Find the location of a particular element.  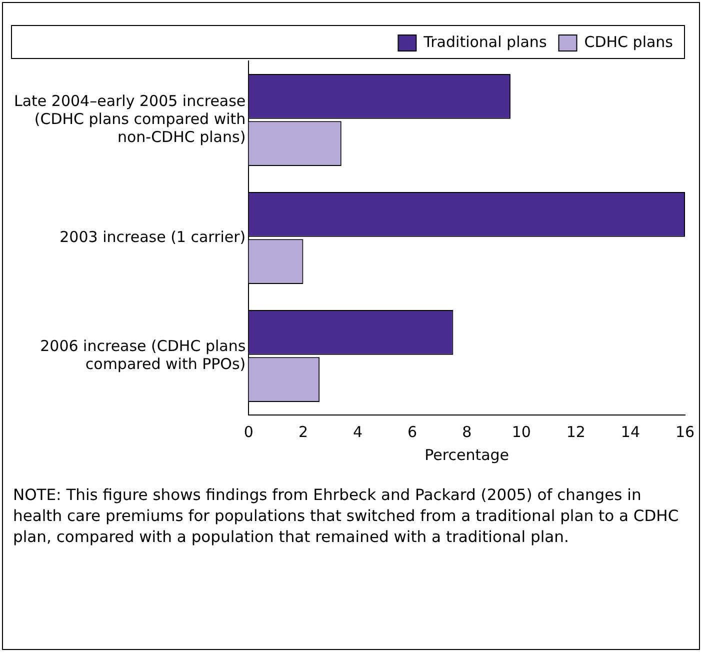

x-tick-label: 2 is located at coordinates (303, 431).